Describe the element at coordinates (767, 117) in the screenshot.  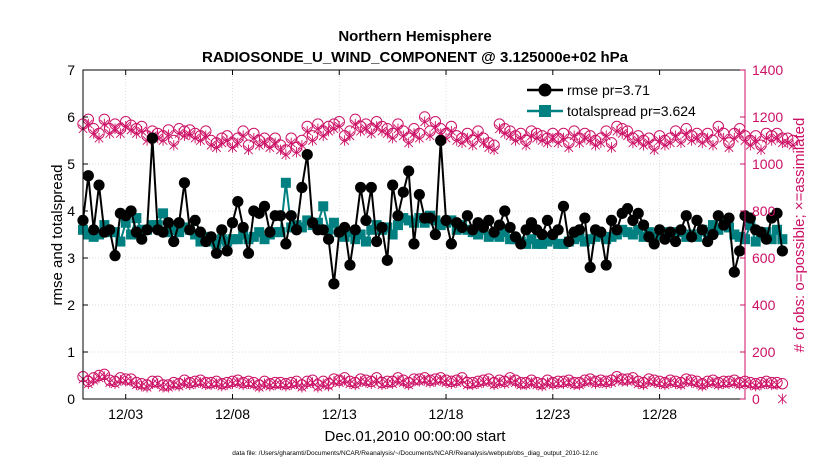
I see `y-right-tick-label: 1200` at that location.